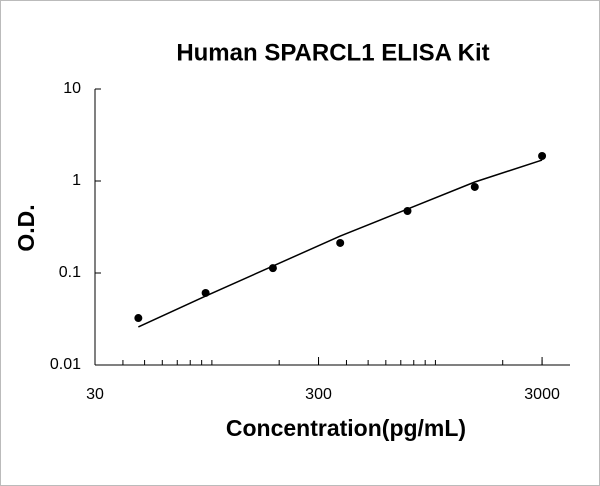 The width and height of the screenshot is (600, 486). I want to click on y-tick-label: 0.1, so click(70, 272).